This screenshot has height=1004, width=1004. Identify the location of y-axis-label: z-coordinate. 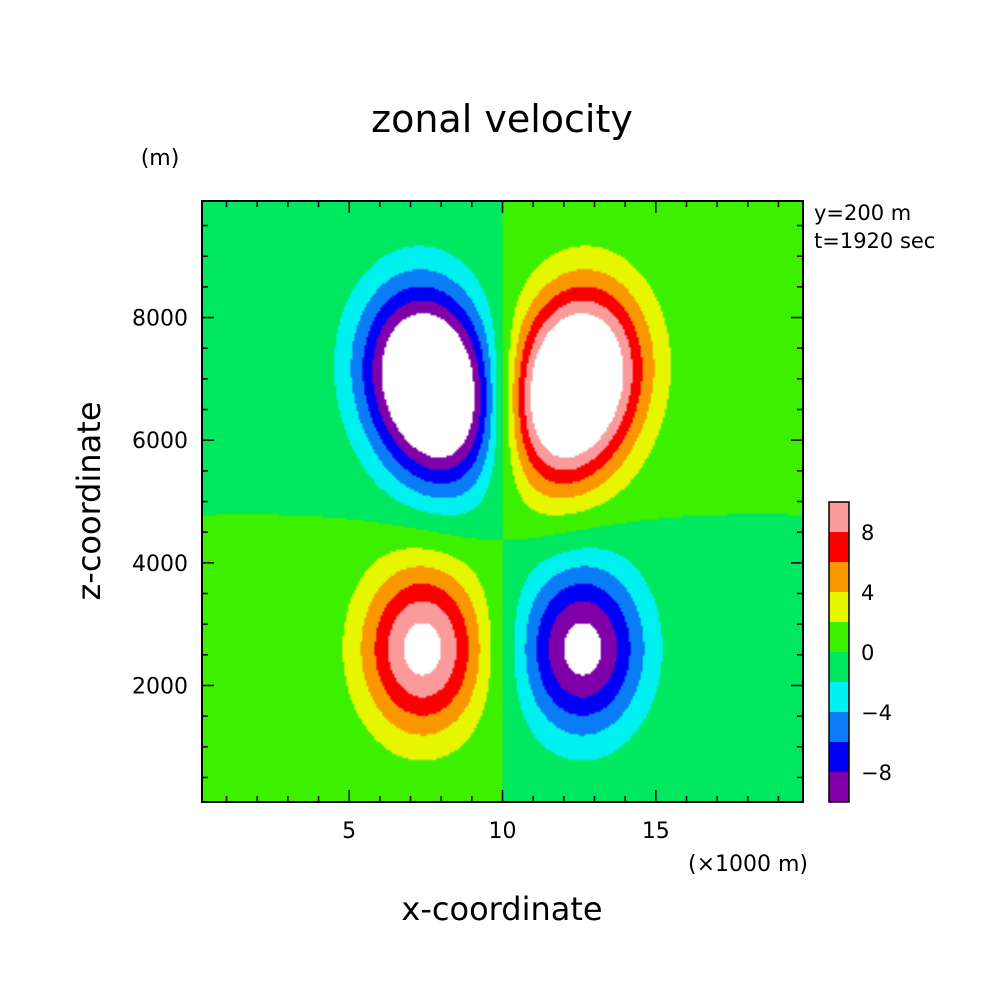
(89, 500).